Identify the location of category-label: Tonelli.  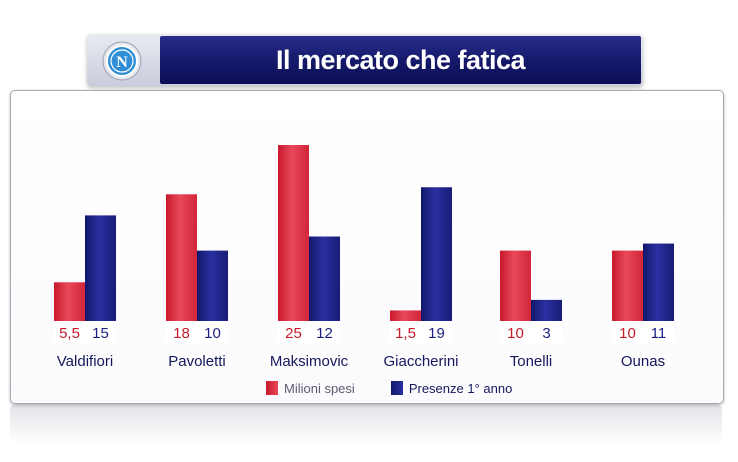
(531, 361).